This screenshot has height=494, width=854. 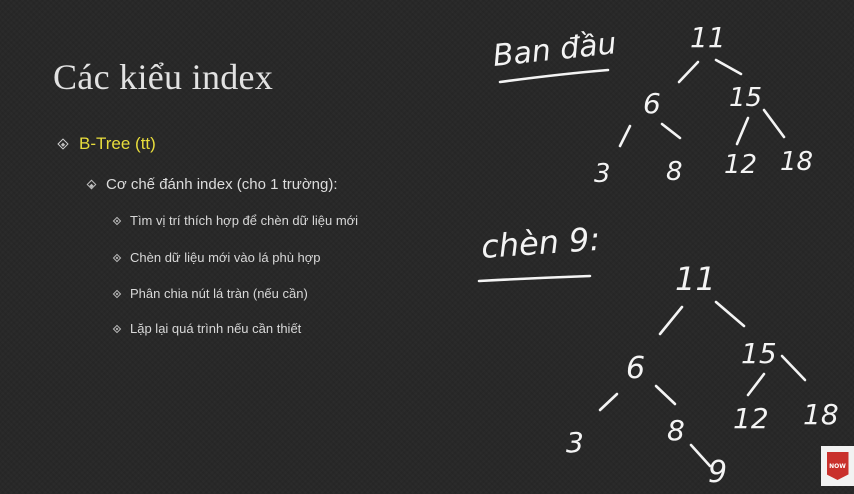 I want to click on bullet-mechanism: Cơ chế đánh index (cho 1 trường):, so click(x=212, y=184).